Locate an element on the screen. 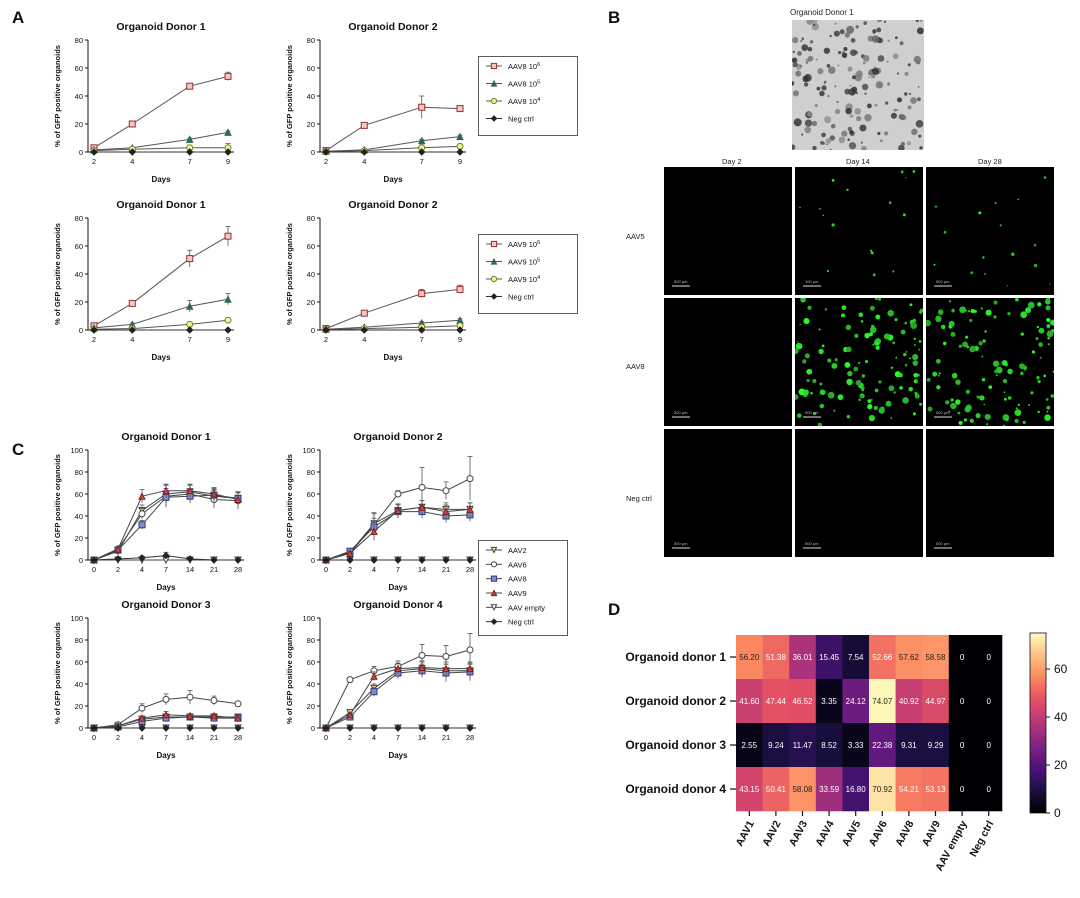  heatmap-cell-value: 52.66 is located at coordinates (882, 657).